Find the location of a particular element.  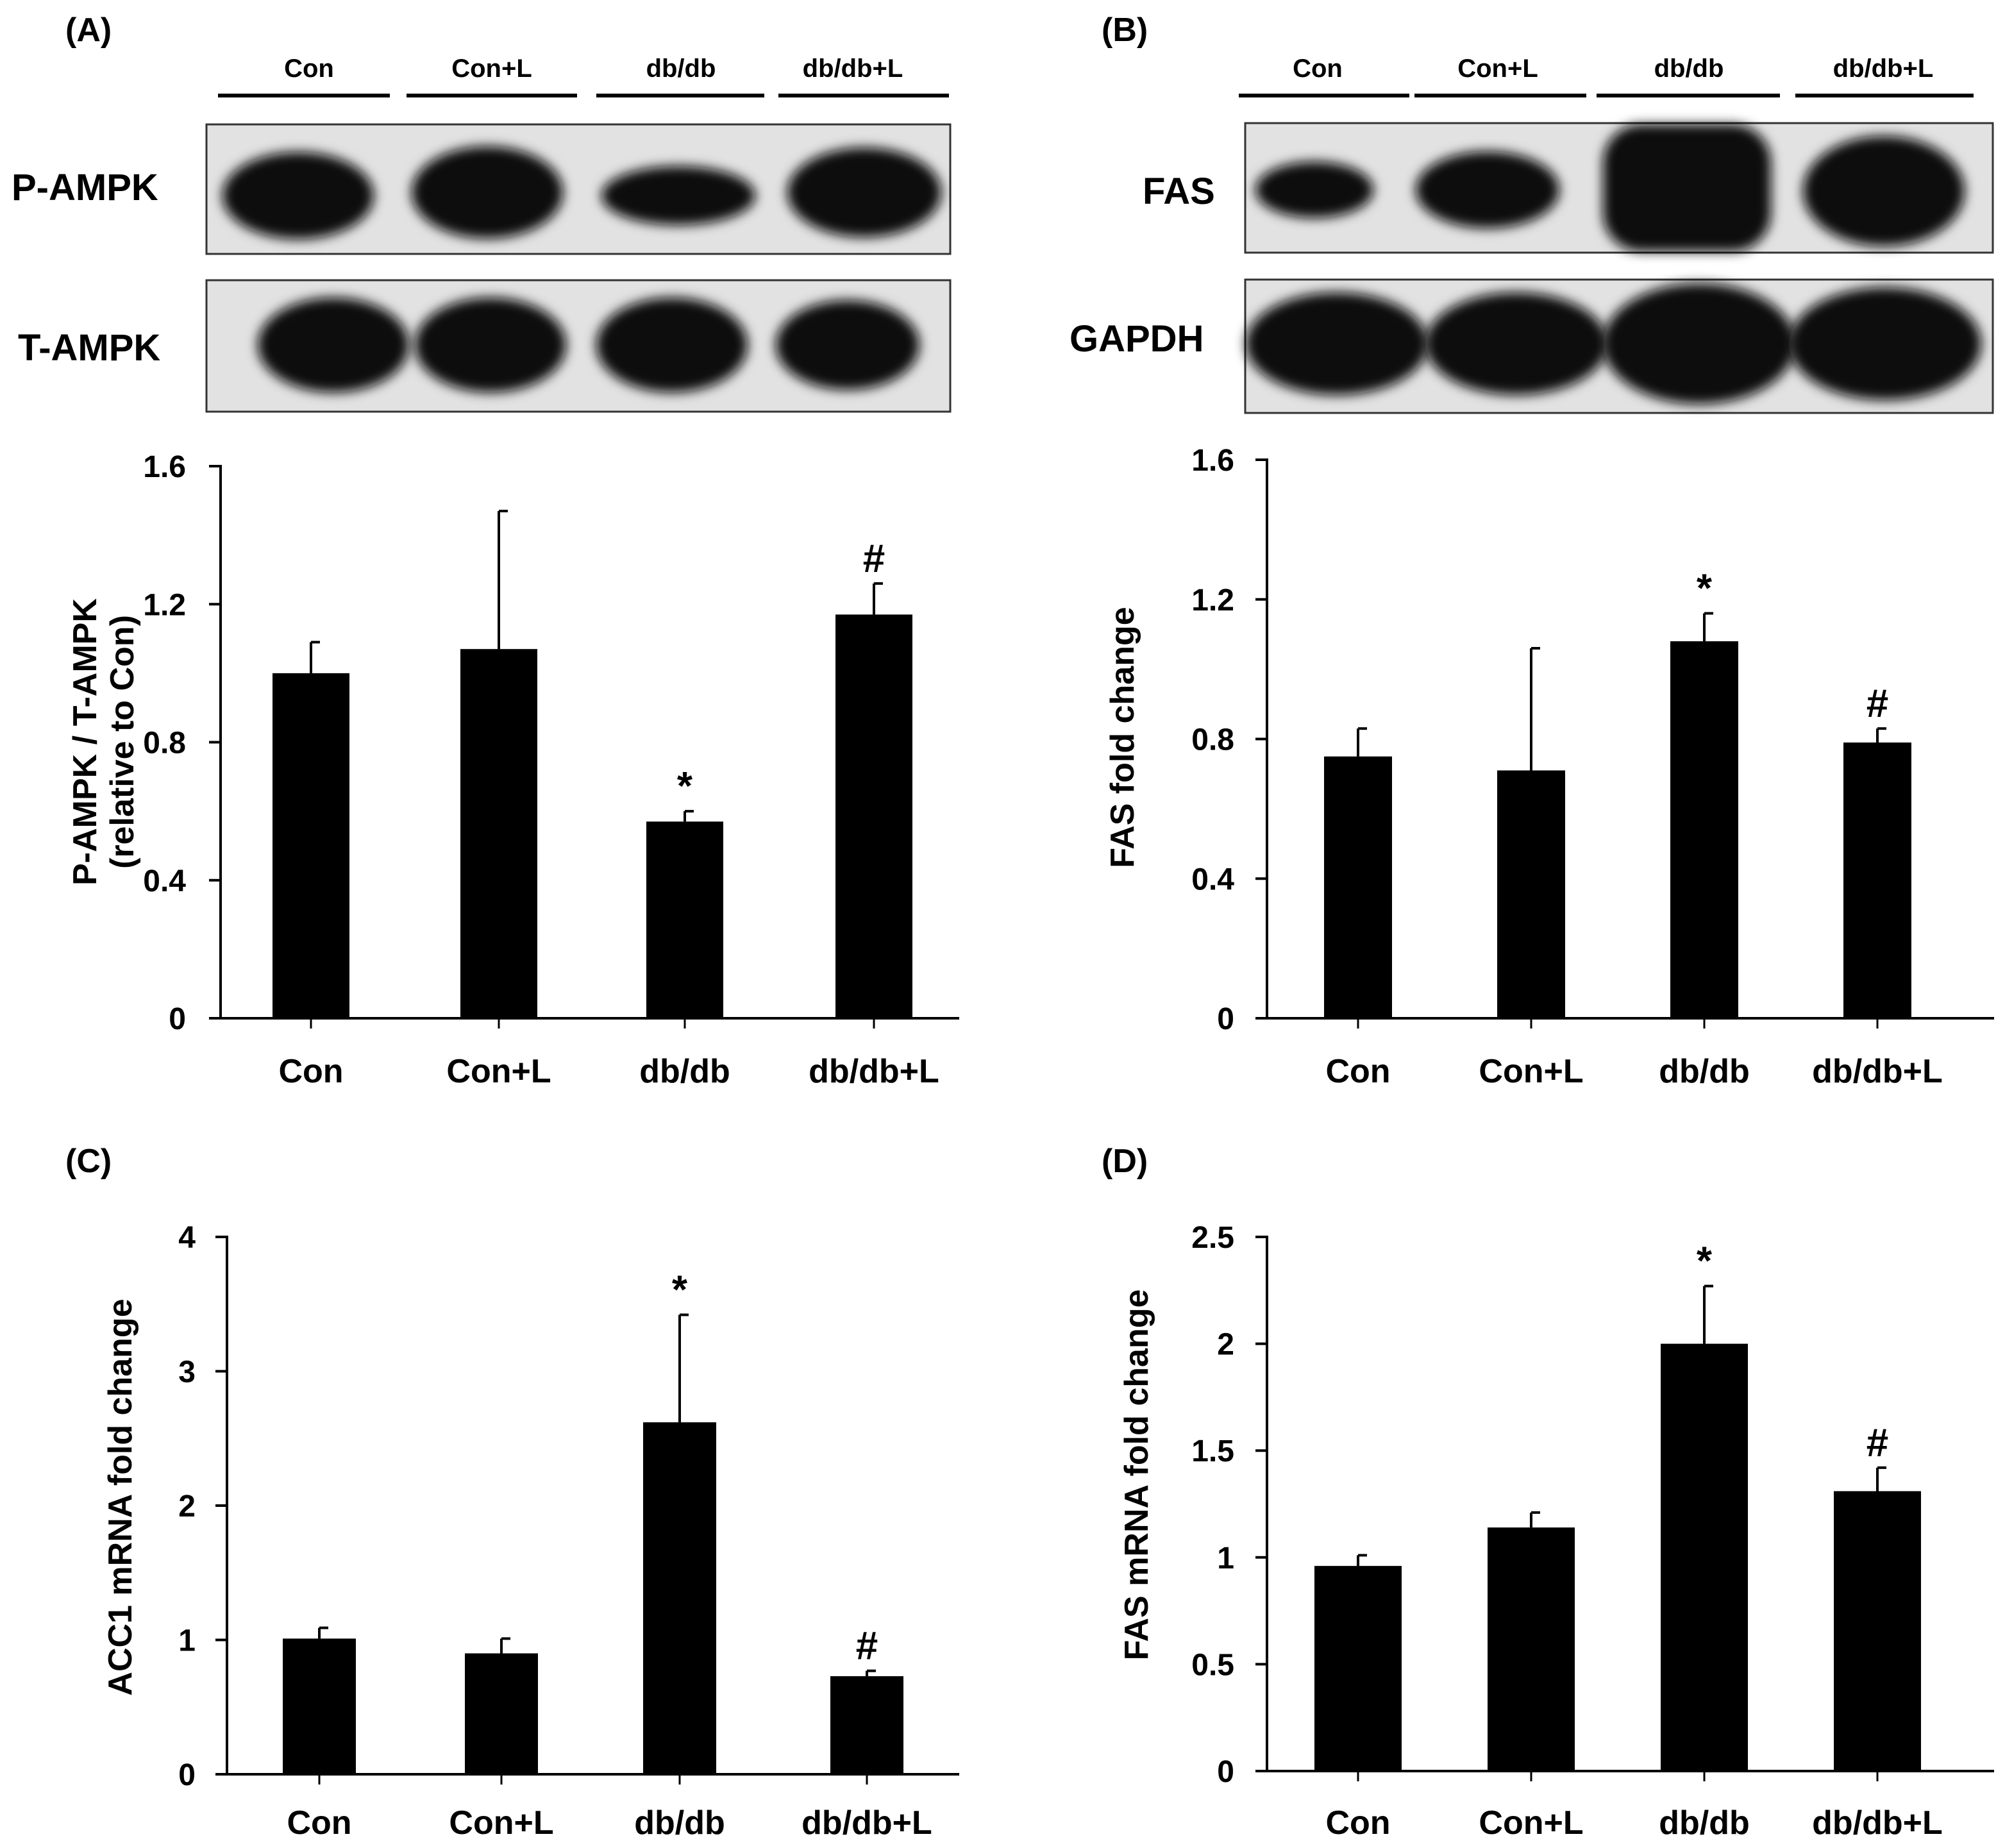

panel-label-a: (A) is located at coordinates (88, 30).